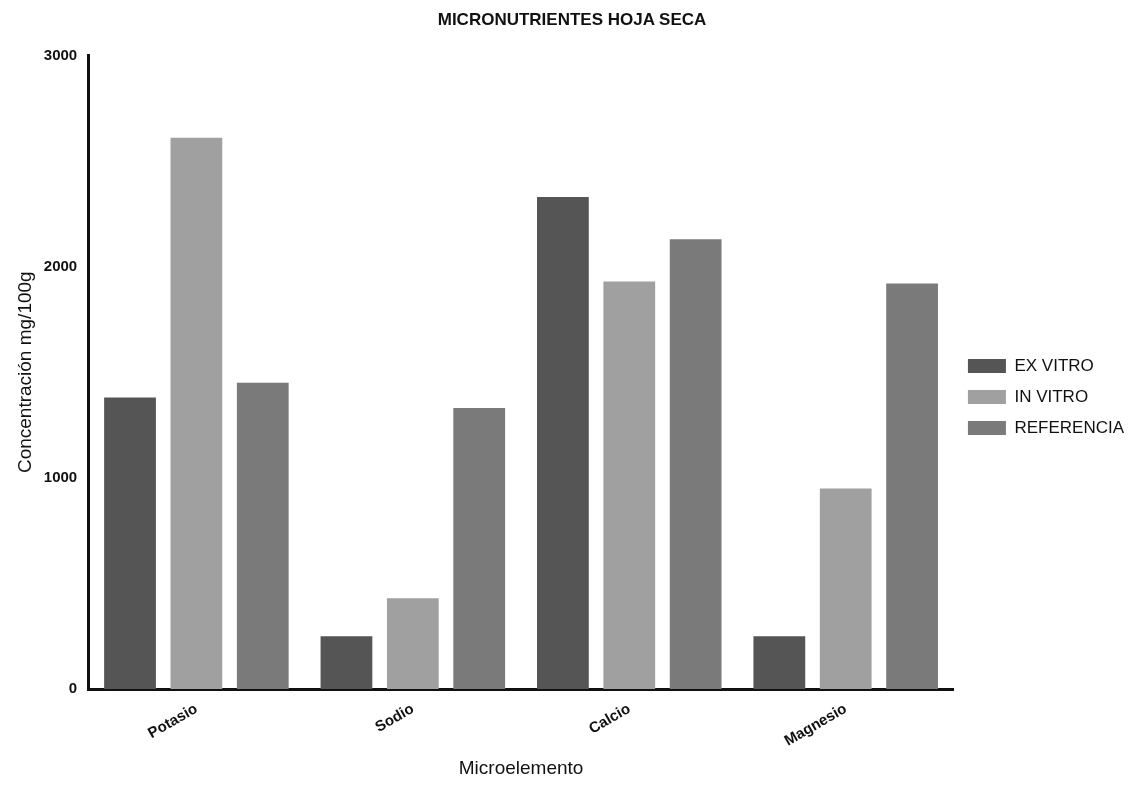 Image resolution: width=1144 pixels, height=794 pixels. I want to click on y-tick-label: 3000, so click(60, 54).